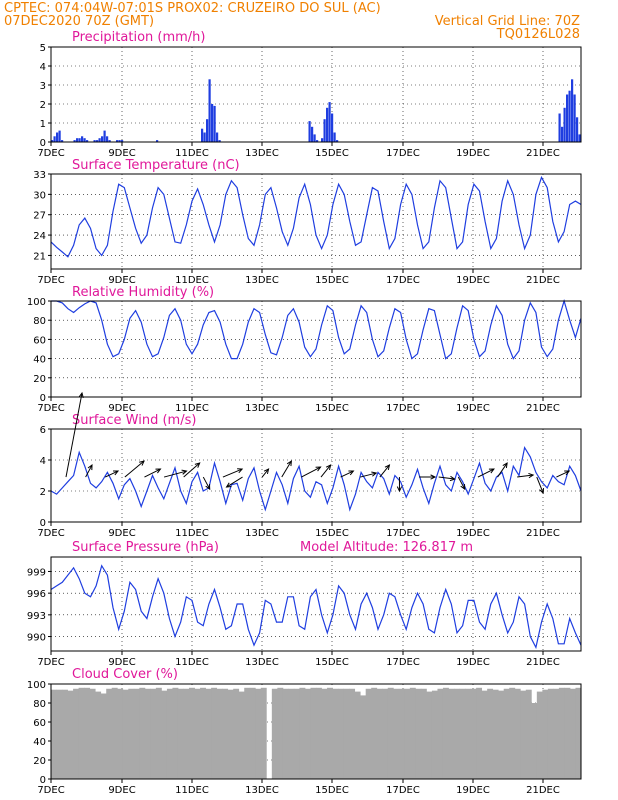  Describe the element at coordinates (403, 790) in the screenshot. I see `cloud-xtick-label: 17DEC` at that location.